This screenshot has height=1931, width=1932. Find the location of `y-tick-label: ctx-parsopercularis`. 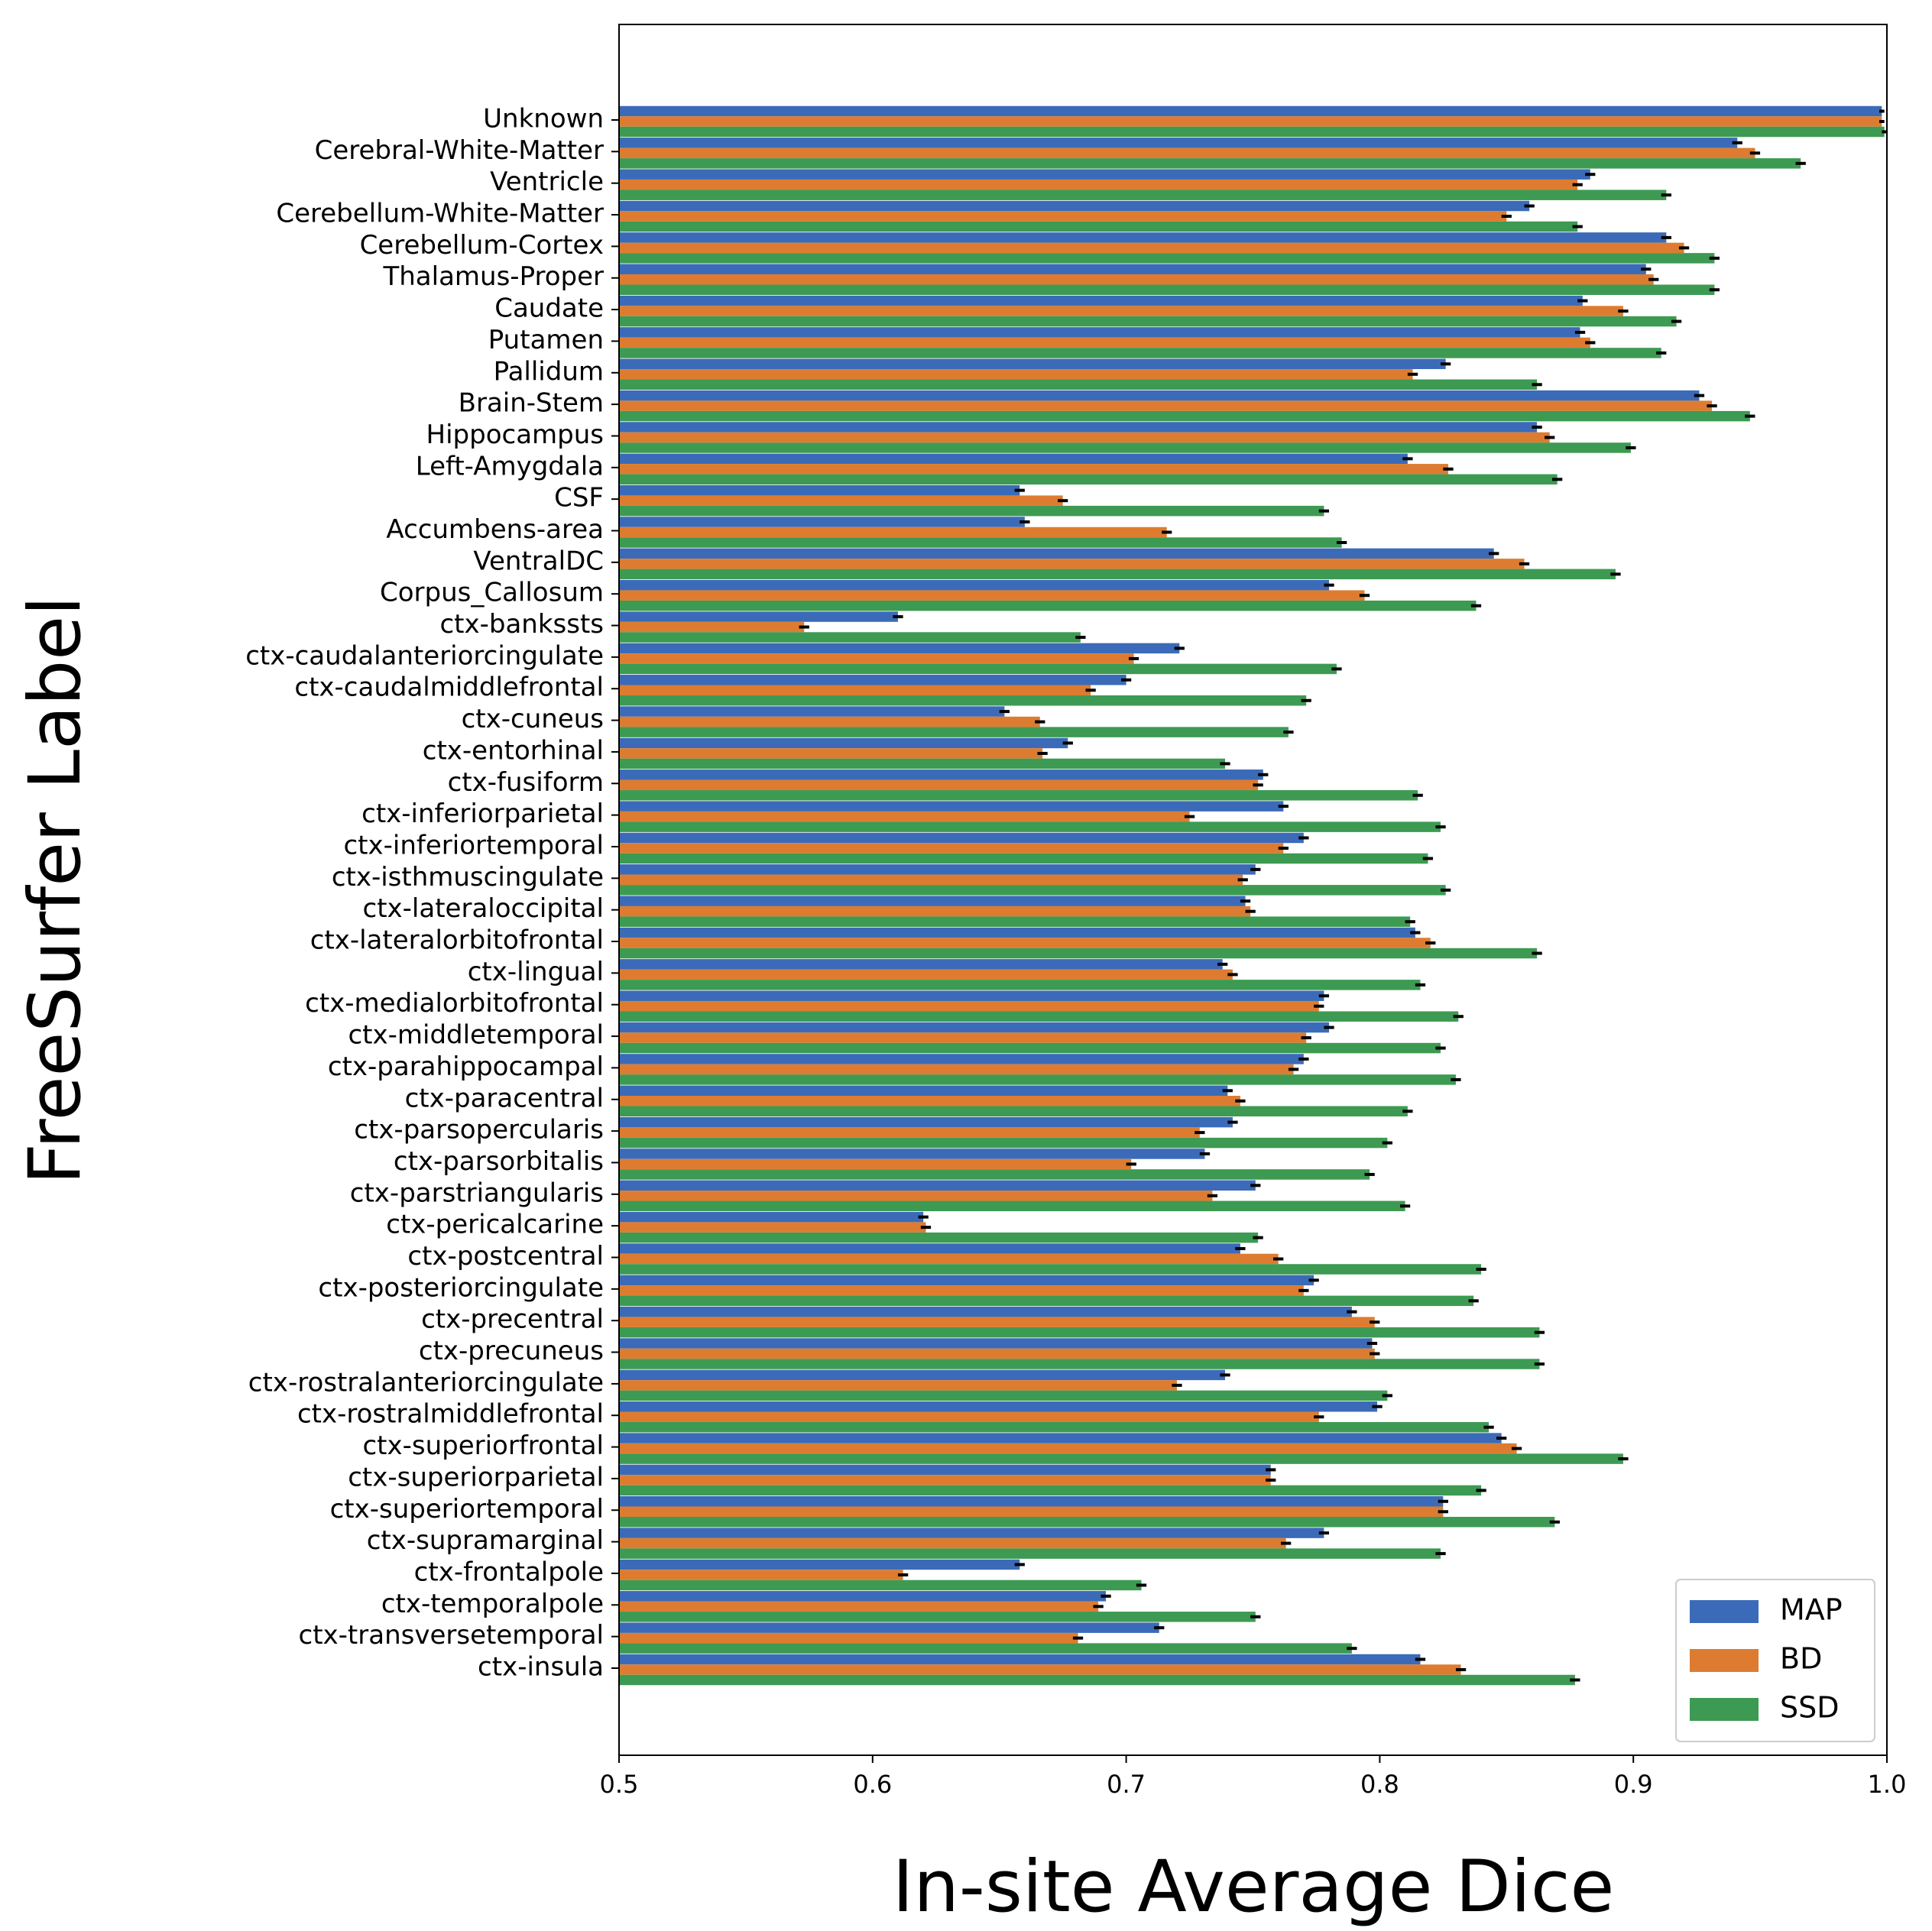

y-tick-label: ctx-parsopercularis is located at coordinates (479, 1130).